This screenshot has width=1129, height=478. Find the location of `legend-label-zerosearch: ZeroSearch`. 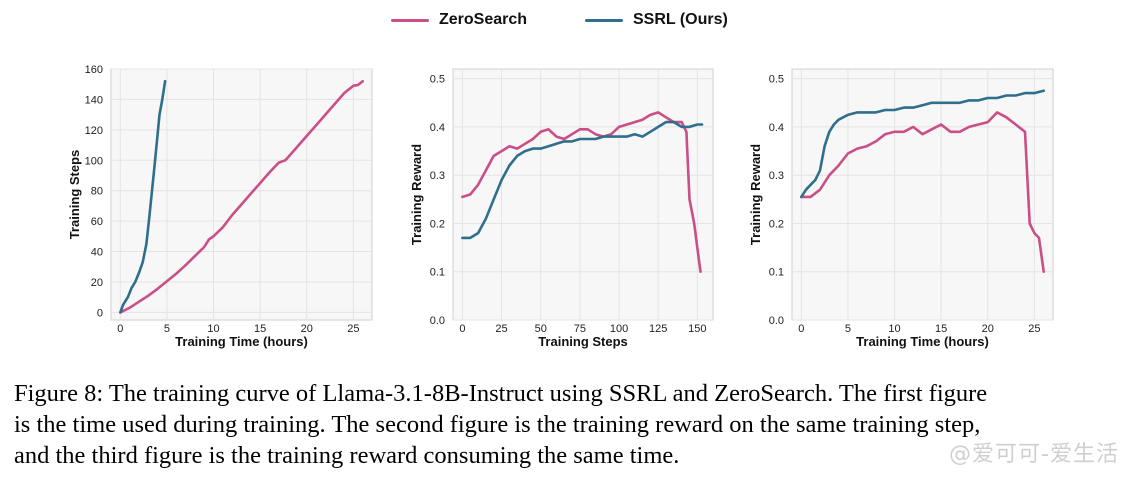

legend-label-zerosearch: ZeroSearch is located at coordinates (483, 19).